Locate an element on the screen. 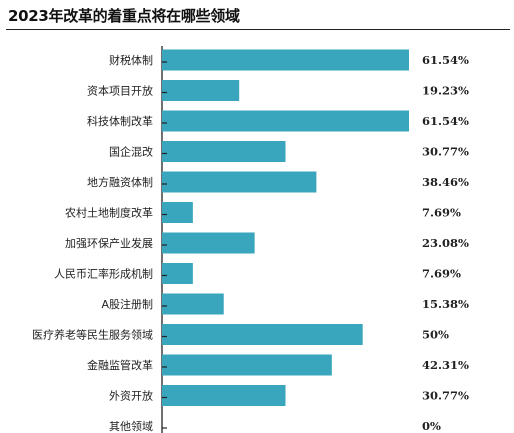 Image resolution: width=514 pixels, height=433 pixels. value-label: 19.23% is located at coordinates (445, 91).